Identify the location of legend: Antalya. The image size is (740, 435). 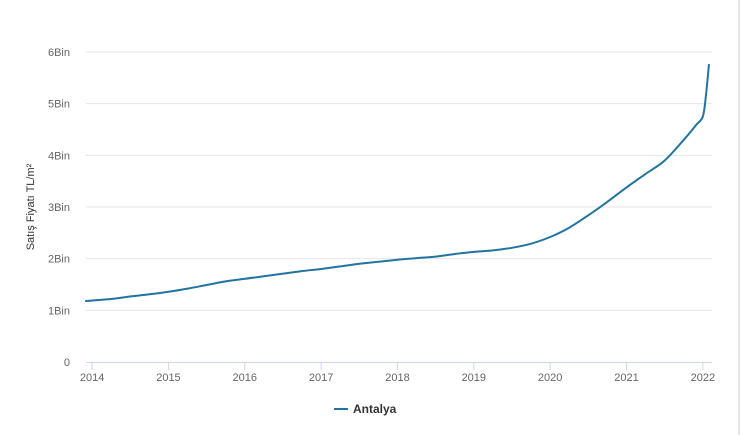
(365, 409).